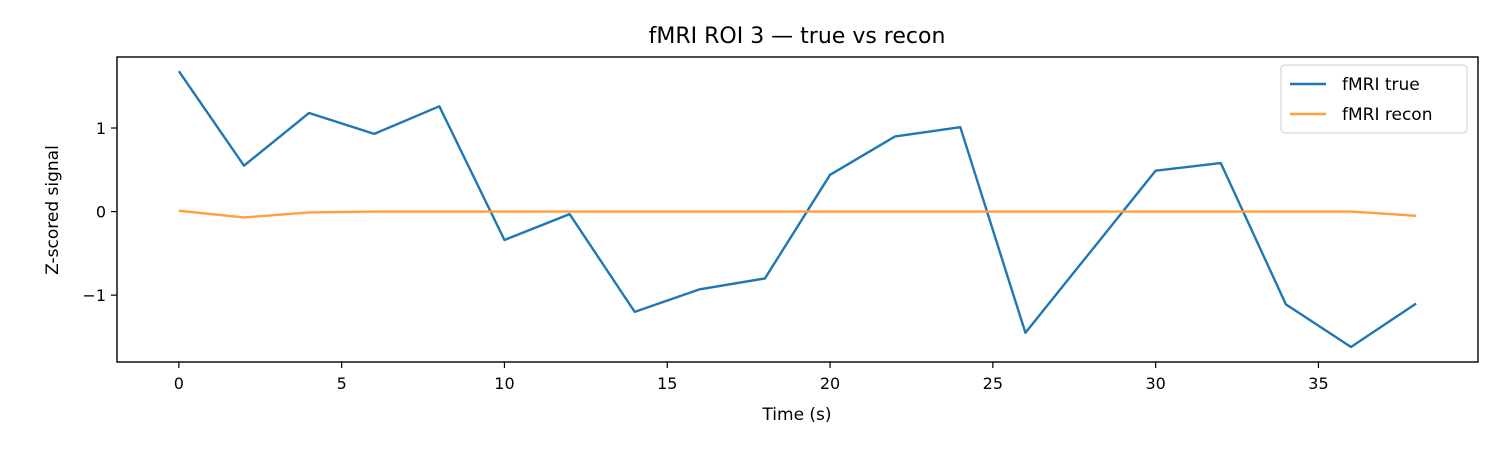 Image resolution: width=1500 pixels, height=450 pixels. I want to click on x-axis-label: Time (s), so click(796, 415).